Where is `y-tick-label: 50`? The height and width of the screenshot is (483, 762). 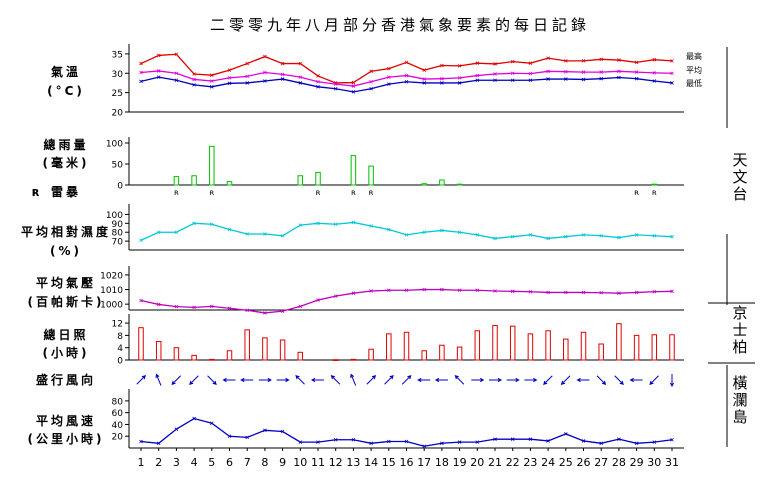 y-tick-label: 50 is located at coordinates (118, 166).